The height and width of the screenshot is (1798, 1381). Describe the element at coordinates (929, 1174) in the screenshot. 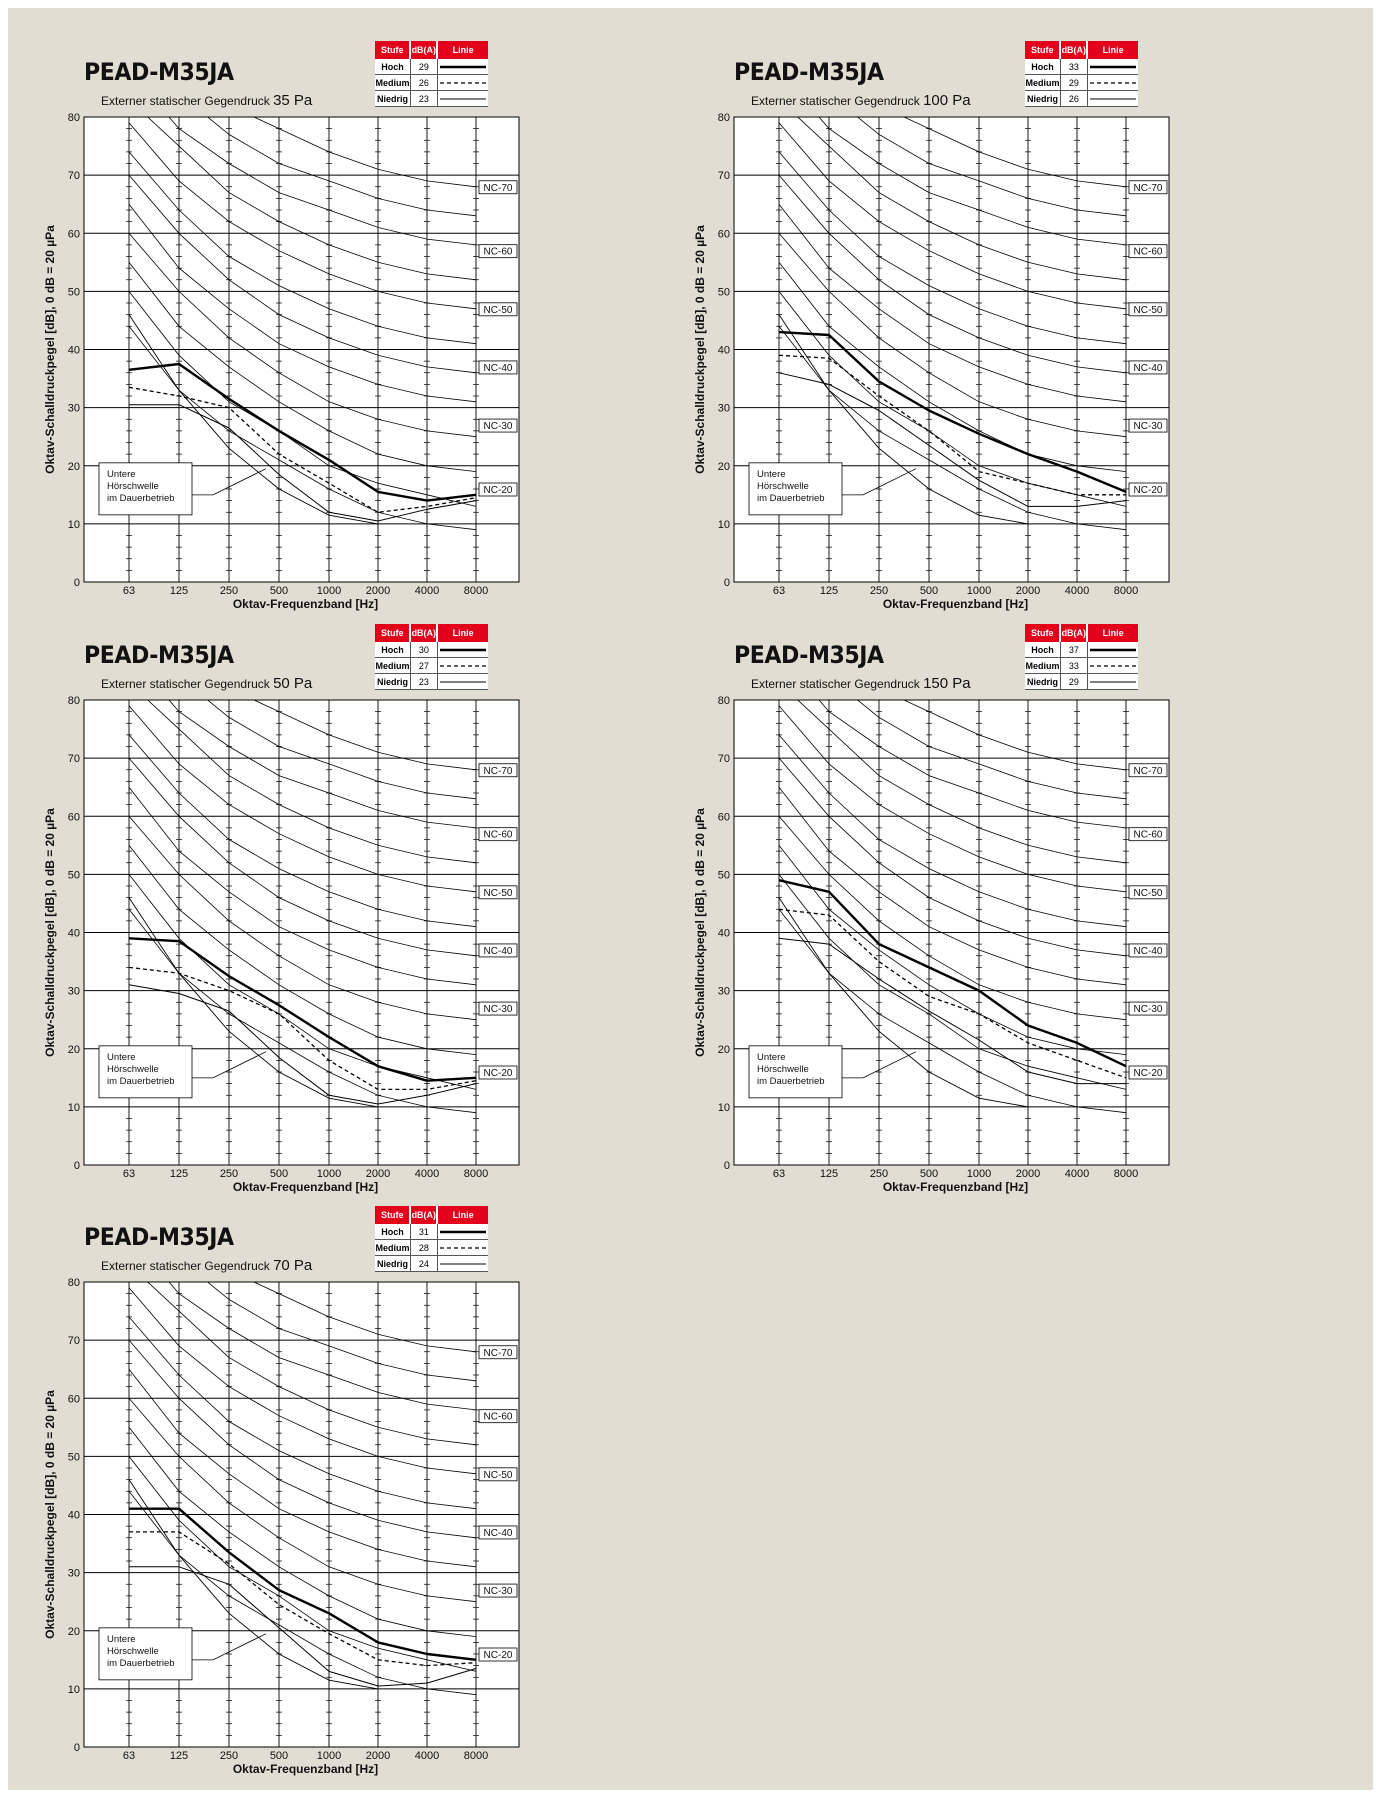

I see `x-tick-label: 500` at that location.